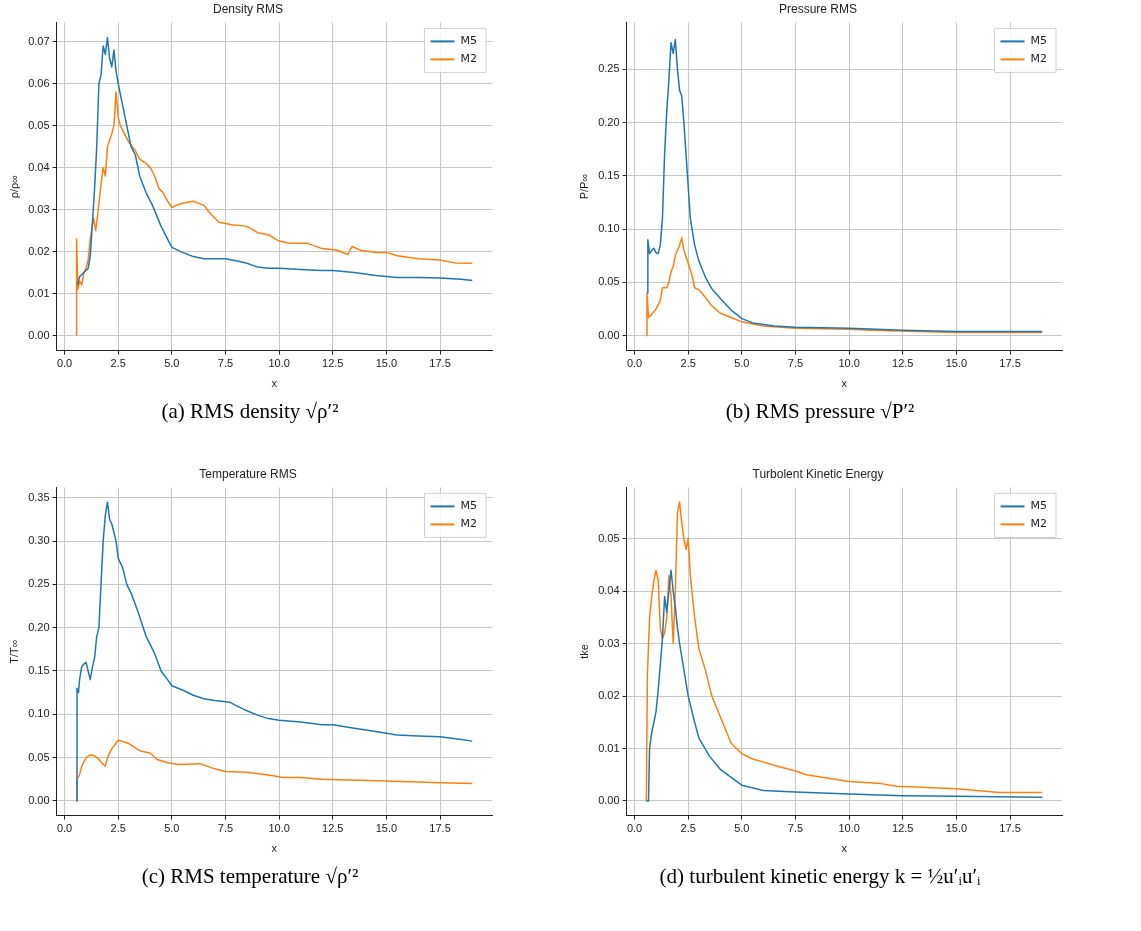 This screenshot has height=931, width=1141. I want to click on y-tick-label: 0.07, so click(39, 40).